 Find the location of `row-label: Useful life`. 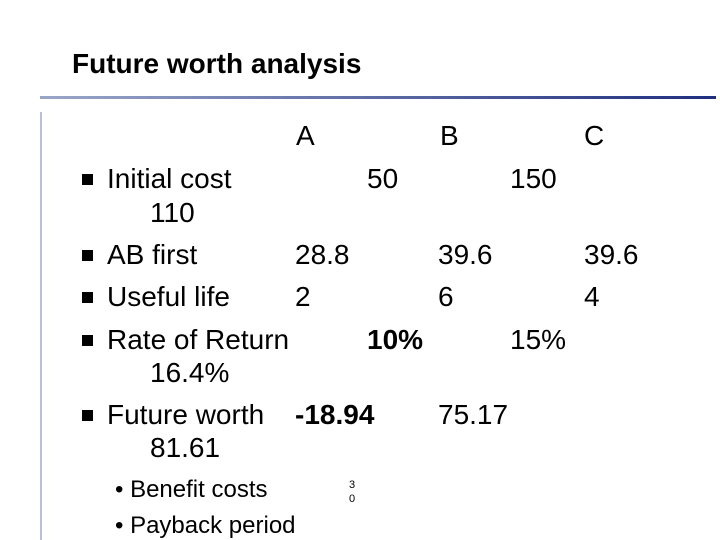

row-label: Useful life is located at coordinates (168, 296).